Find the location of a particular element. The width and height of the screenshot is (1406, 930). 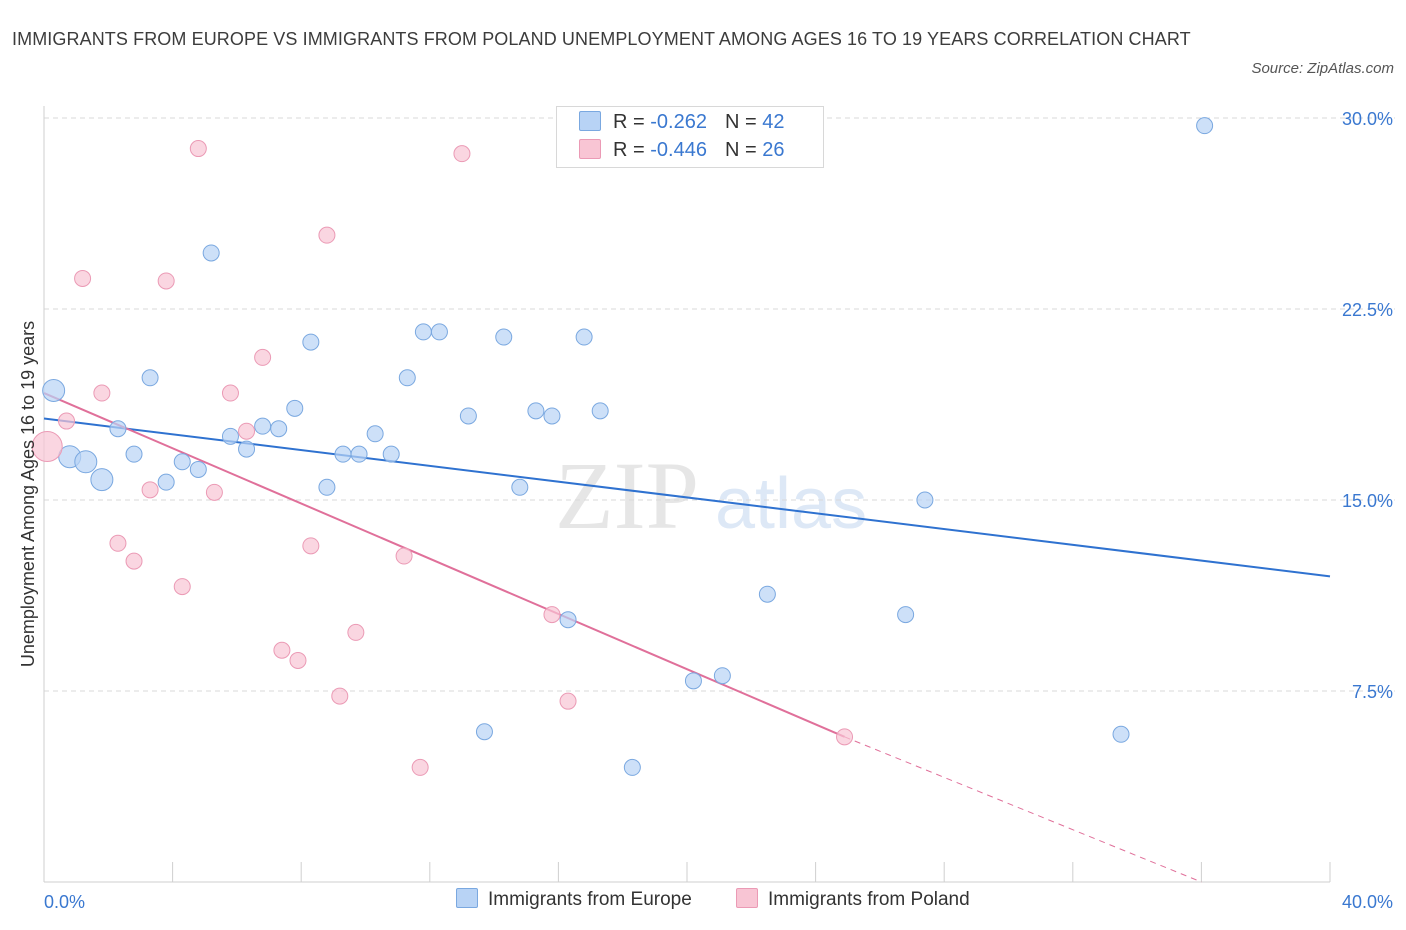

legend-row-poland: R = -0.446 N = 26 is located at coordinates (681, 152).